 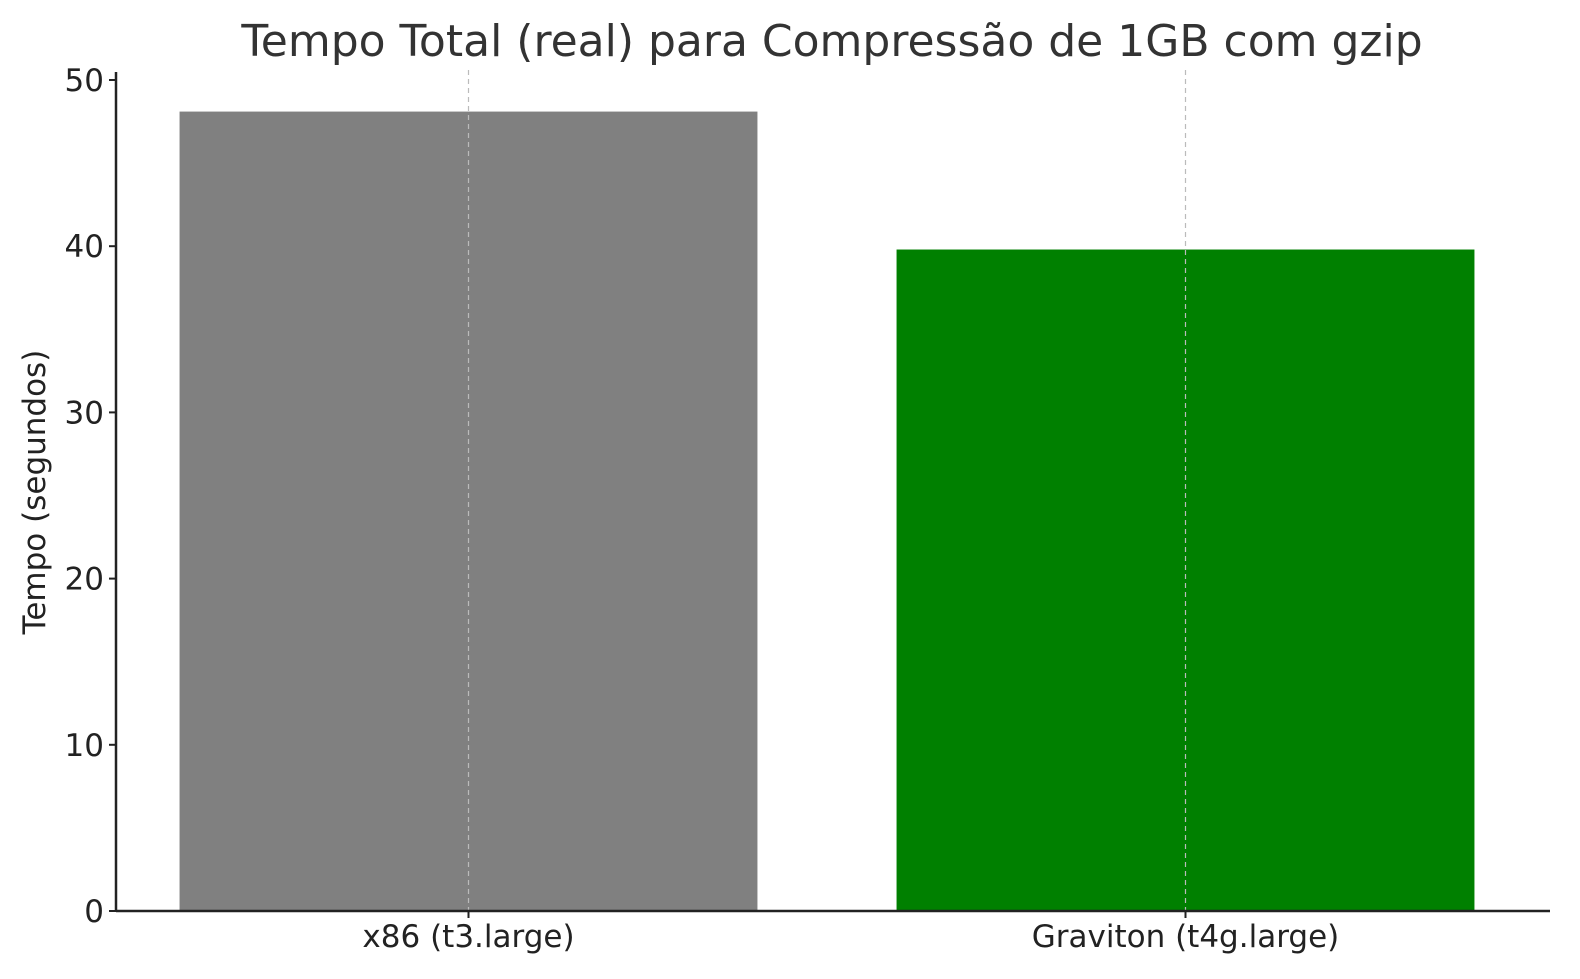 What do you see at coordinates (84, 413) in the screenshot?
I see `y-tick-label: 30` at bounding box center [84, 413].